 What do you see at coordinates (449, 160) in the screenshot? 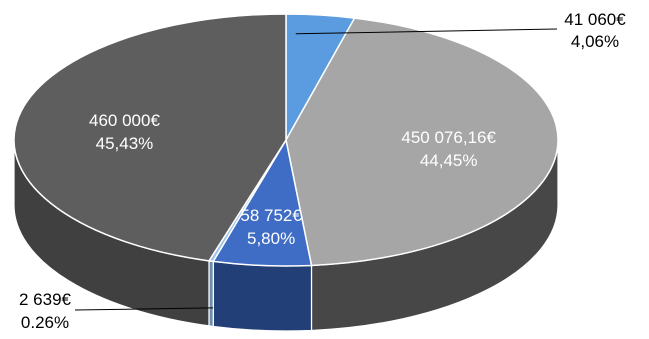
I see `slice-1-percent-label: 44,45%` at bounding box center [449, 160].